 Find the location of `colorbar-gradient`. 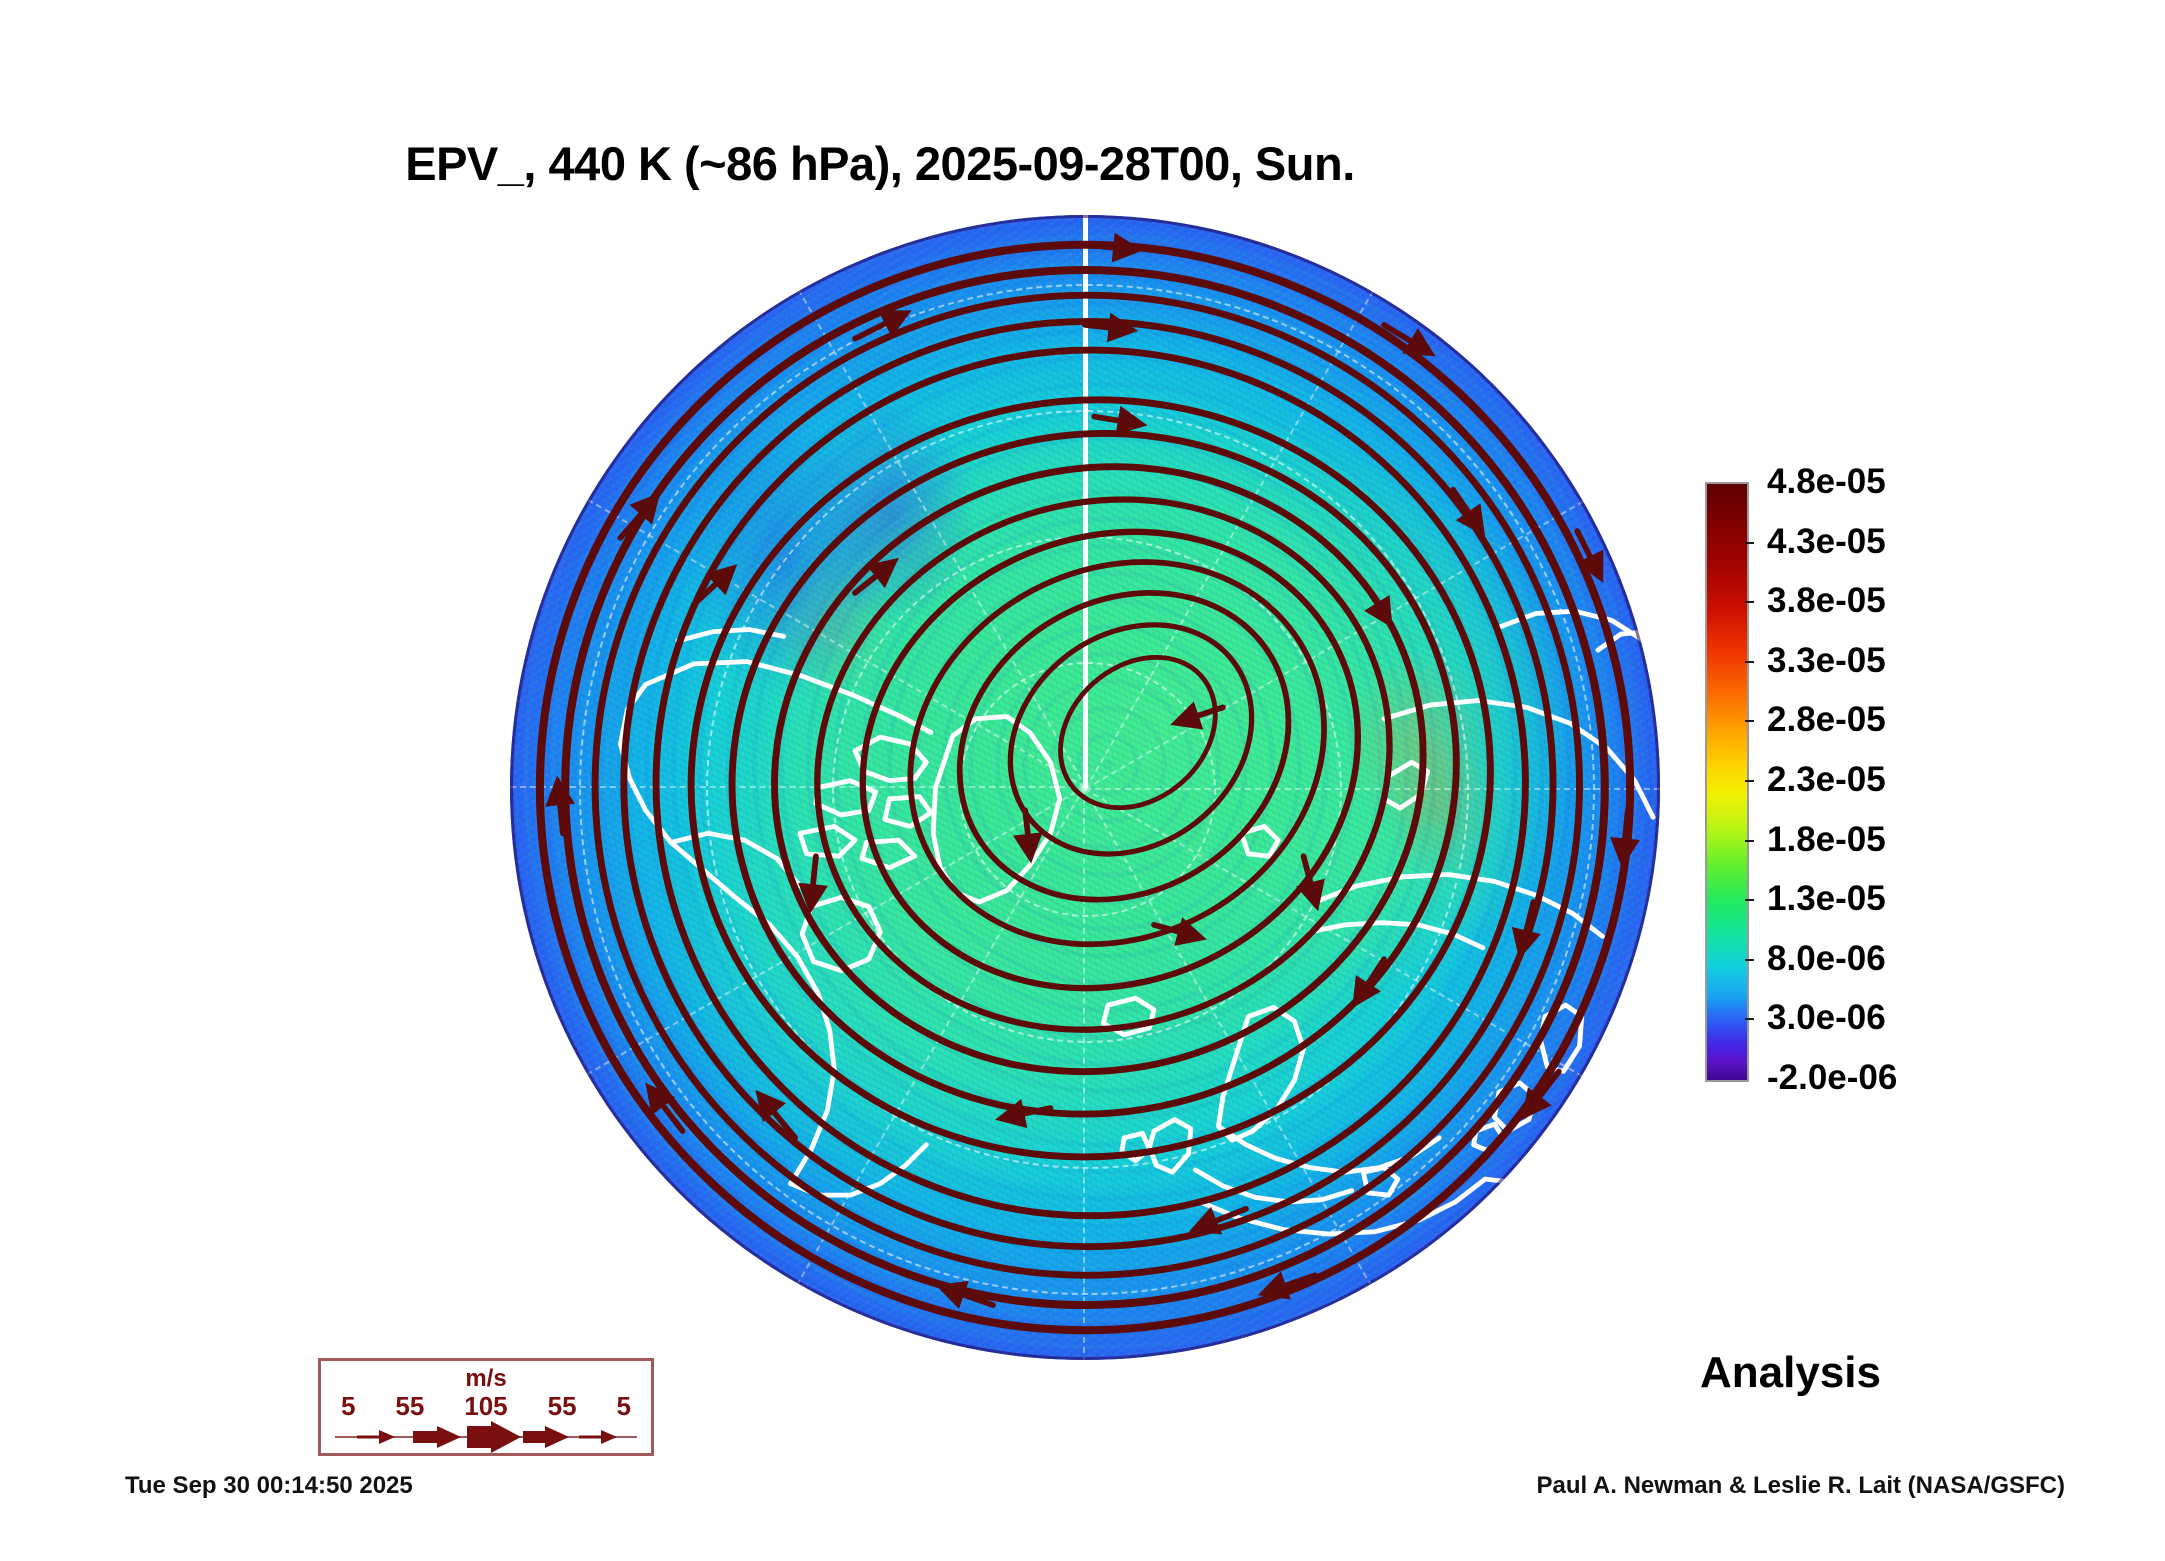

colorbar-gradient is located at coordinates (1727, 782).